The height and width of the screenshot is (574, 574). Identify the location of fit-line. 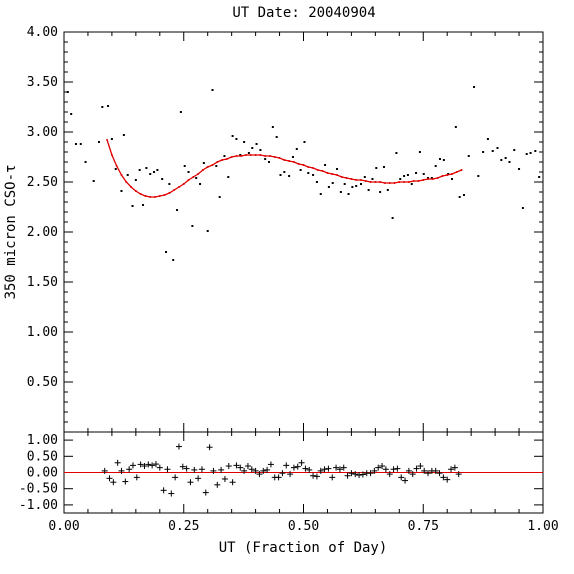
(284, 168).